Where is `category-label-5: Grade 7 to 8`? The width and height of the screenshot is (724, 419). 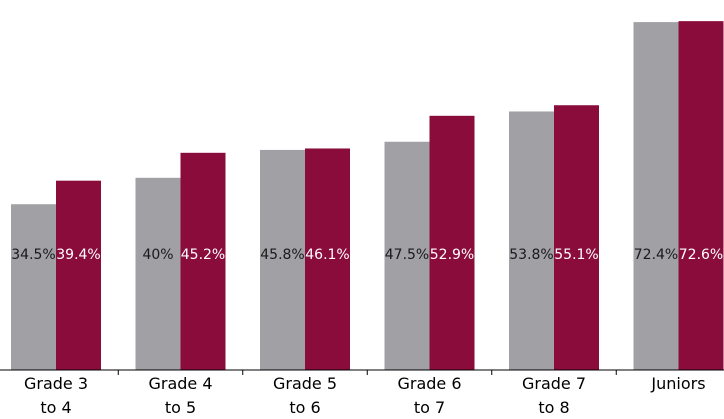 category-label-5: Grade 7 to 8 is located at coordinates (554, 395).